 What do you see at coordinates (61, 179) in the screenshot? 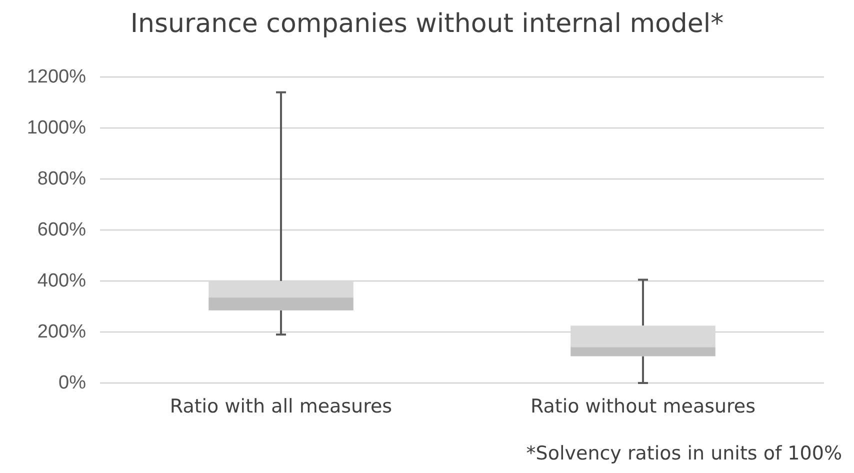
I see `y-tick-label: 800%` at bounding box center [61, 179].